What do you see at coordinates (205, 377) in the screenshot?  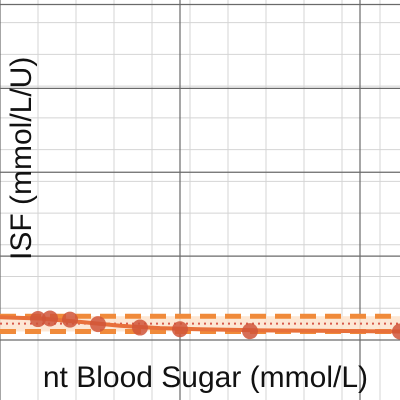 I see `x-axis-label: nt Blood Sugar (mmol/L)` at bounding box center [205, 377].